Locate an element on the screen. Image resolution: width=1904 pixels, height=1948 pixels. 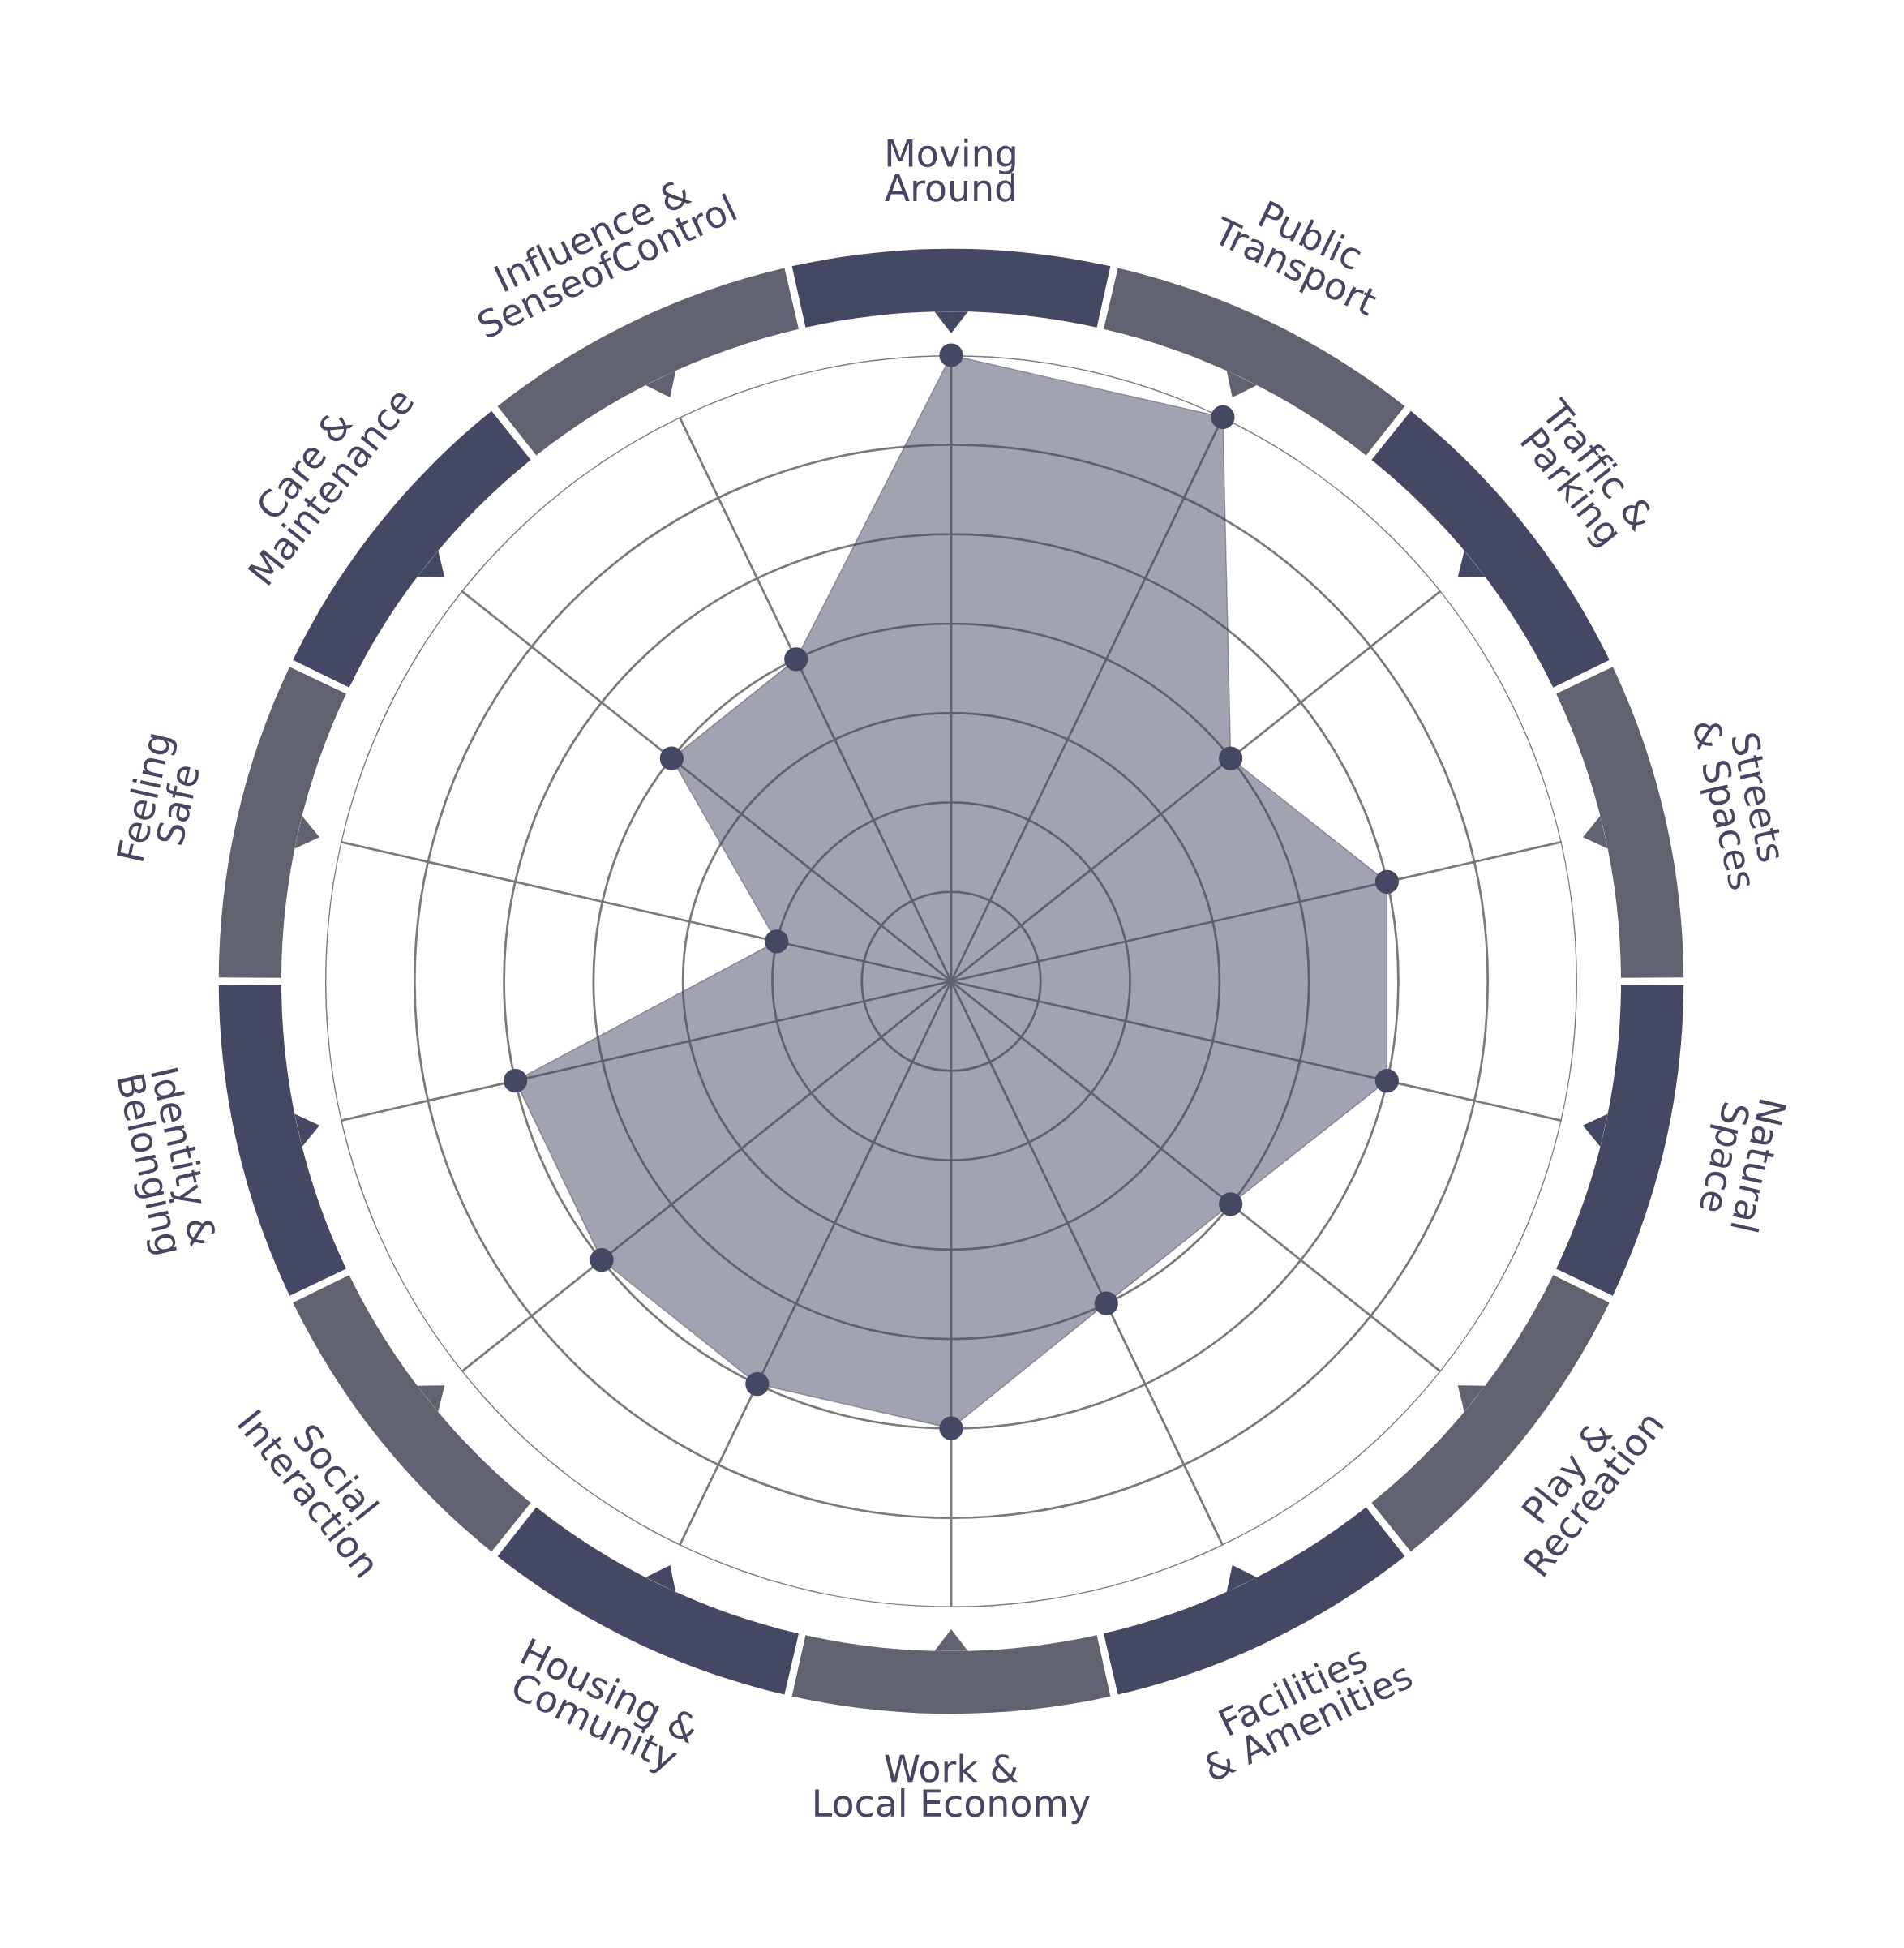
spoke-label: Moving Around is located at coordinates (950, 170).